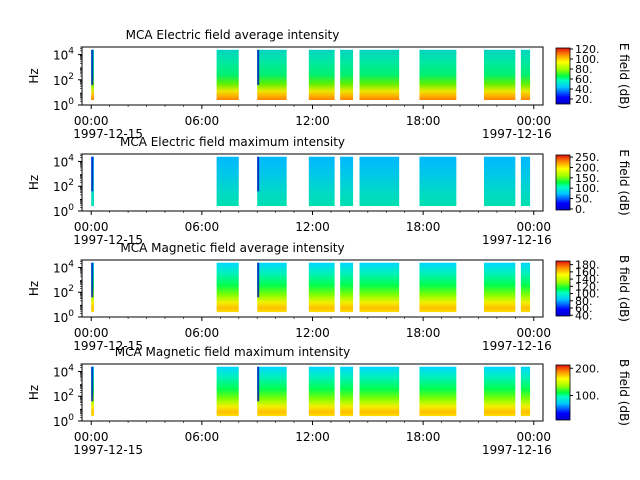  I want to click on colorbar-label: B field (dB), so click(624, 392).